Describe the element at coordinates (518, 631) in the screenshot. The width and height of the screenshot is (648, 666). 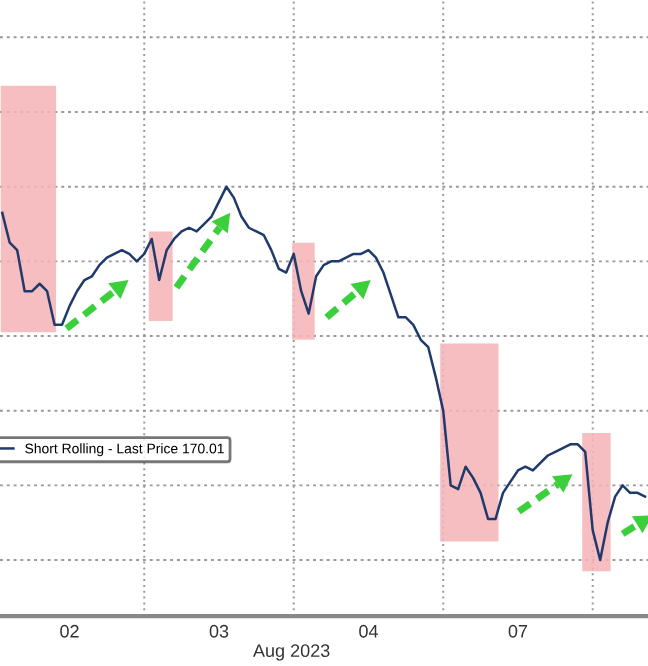
I see `x-tick-label: 07` at that location.